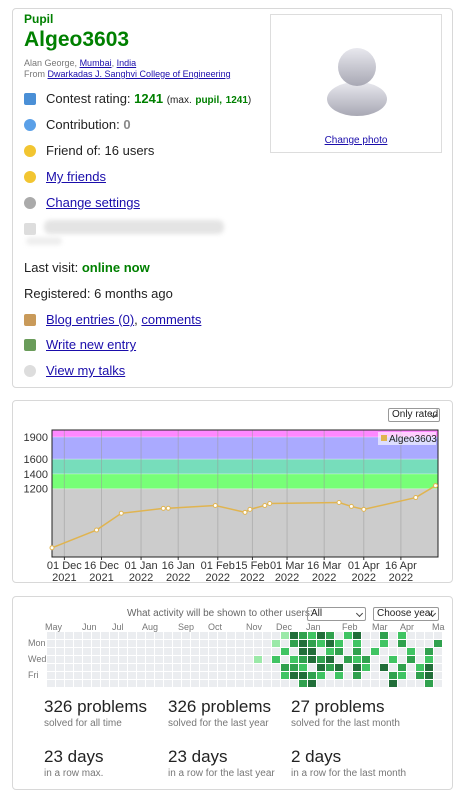 The height and width of the screenshot is (796, 474). Describe the element at coordinates (39, 19) in the screenshot. I see `rank: Pupil` at that location.